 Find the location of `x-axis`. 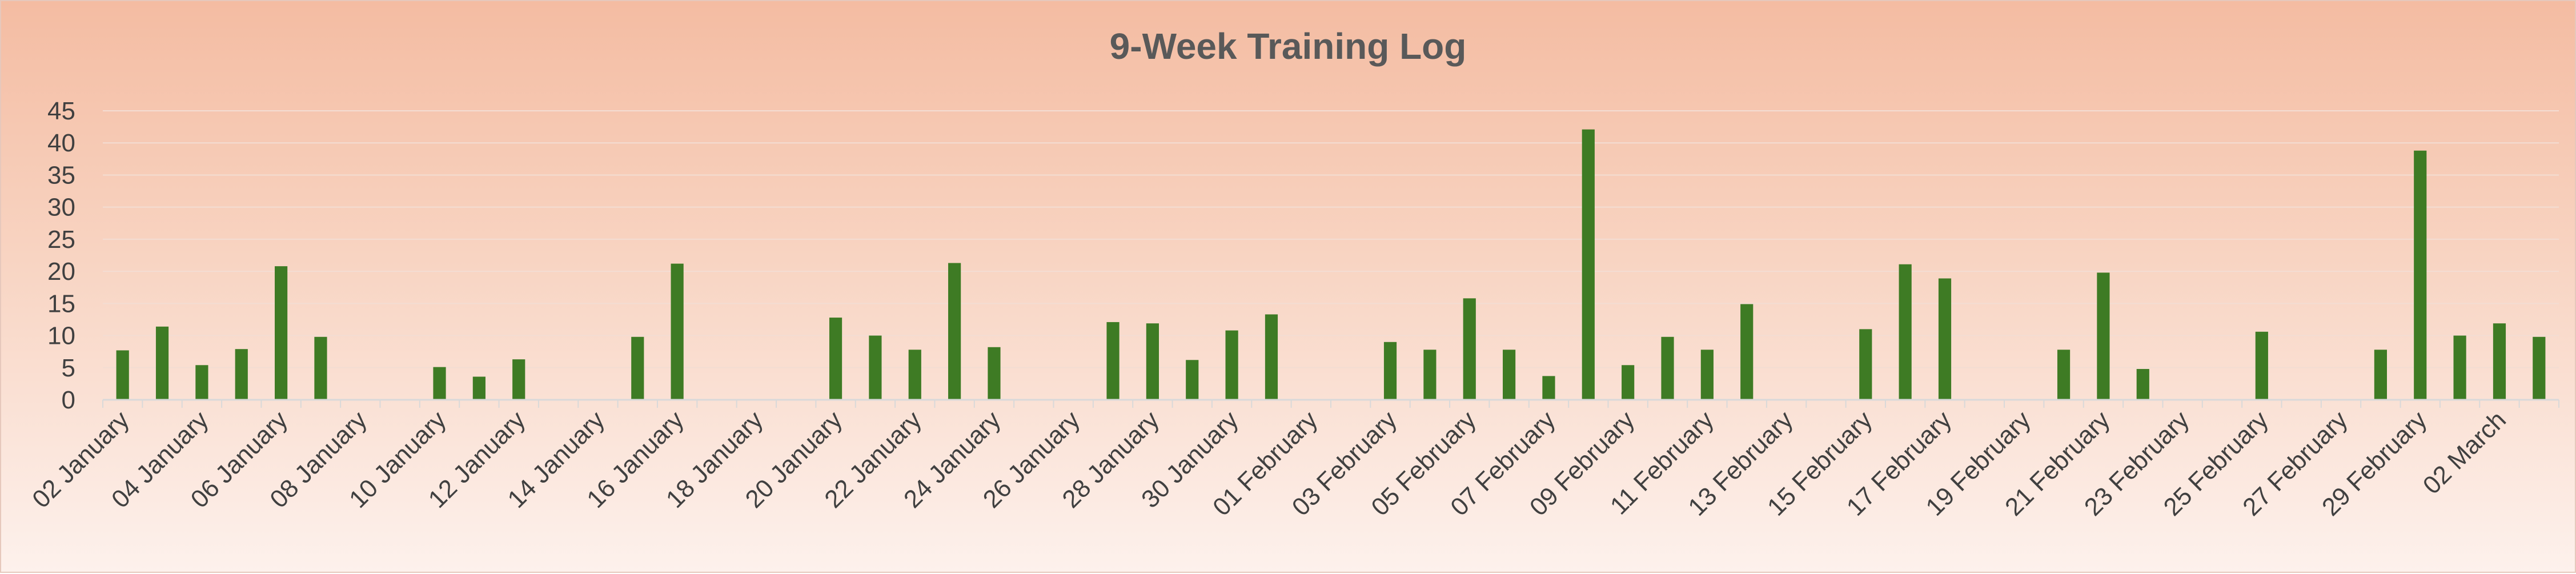

x-axis is located at coordinates (1330, 403).